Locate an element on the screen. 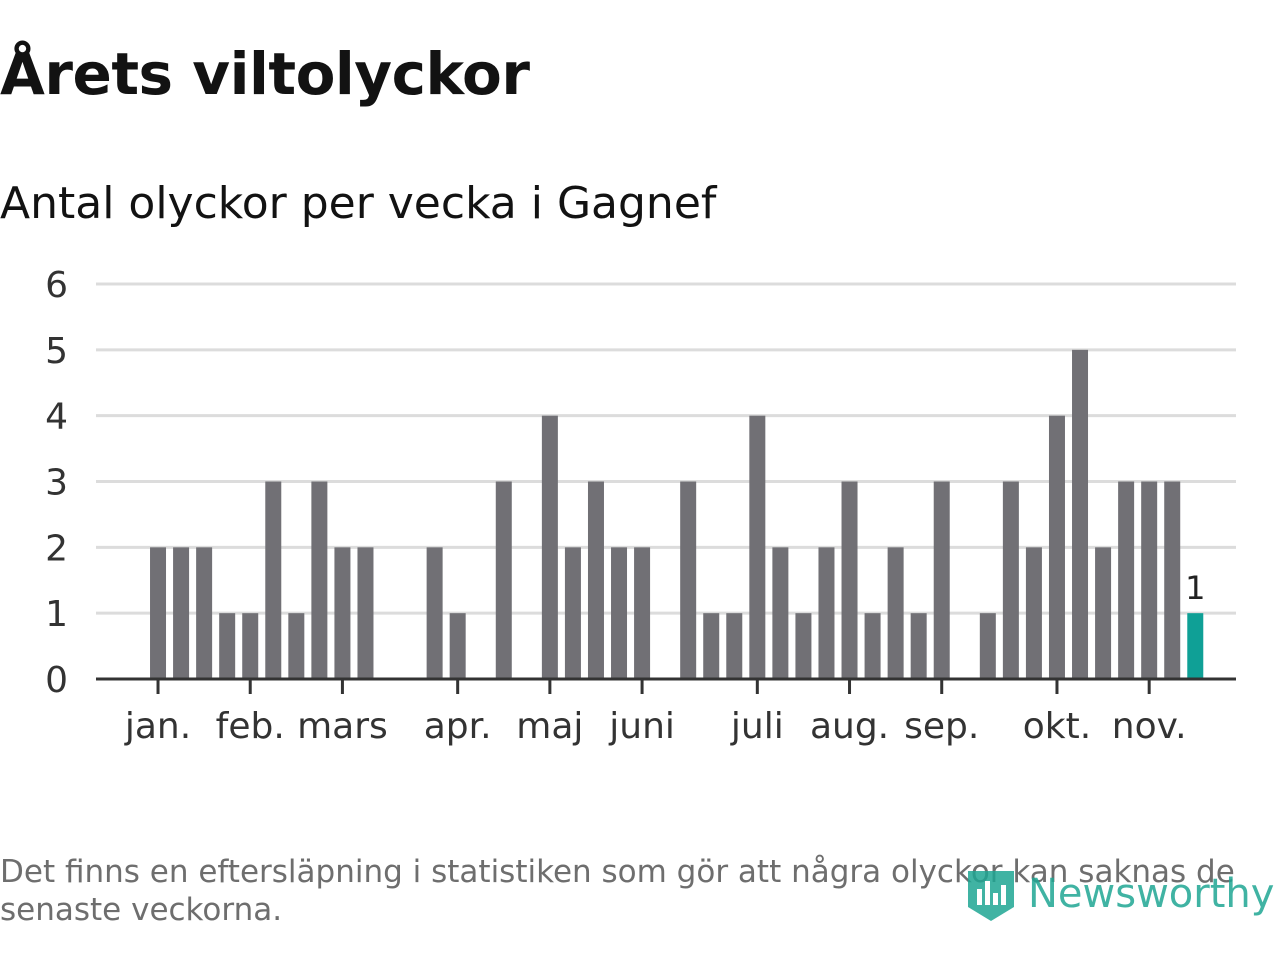 Image resolution: width=1280 pixels, height=960 pixels. newsworthy-logo-icon is located at coordinates (991, 896).